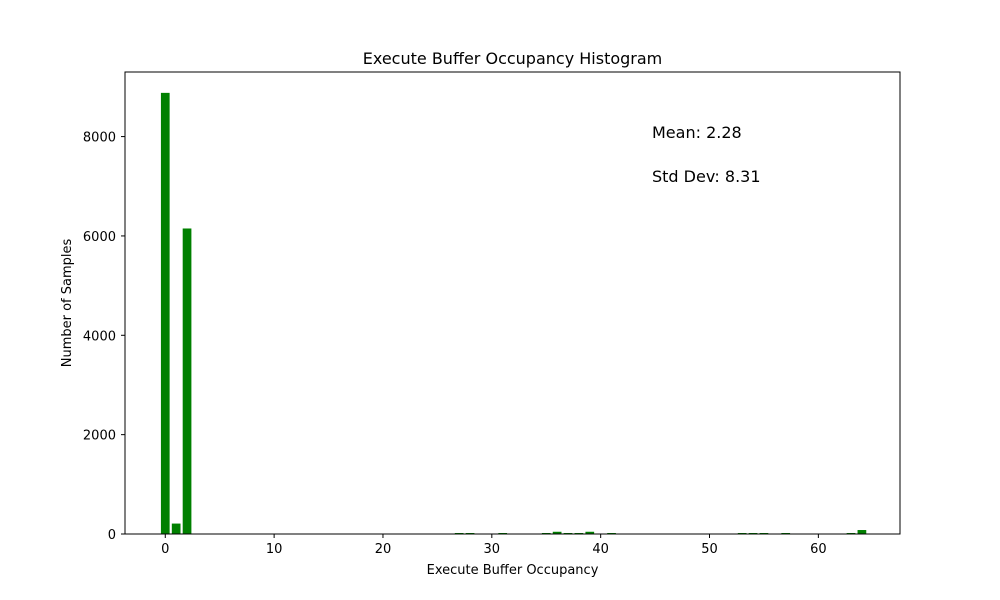 The width and height of the screenshot is (1000, 600). Describe the element at coordinates (99, 336) in the screenshot. I see `y-tick-label-4000: 4000` at that location.